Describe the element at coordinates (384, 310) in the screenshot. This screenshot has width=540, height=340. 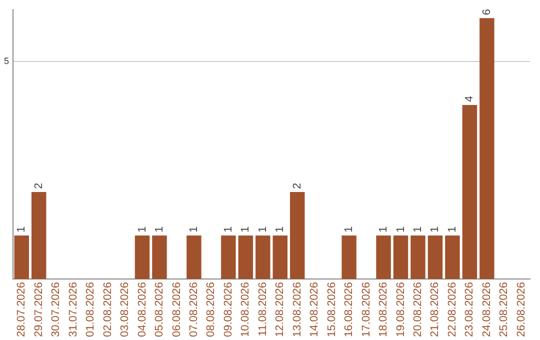
I see `x-tick-label: 18.08.2026` at that location.